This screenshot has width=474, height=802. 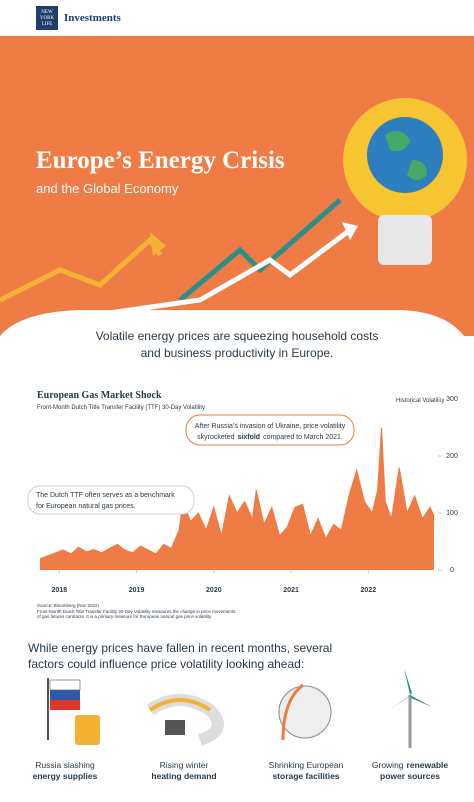 I want to click on x-tick-label: 2022, so click(x=369, y=590).